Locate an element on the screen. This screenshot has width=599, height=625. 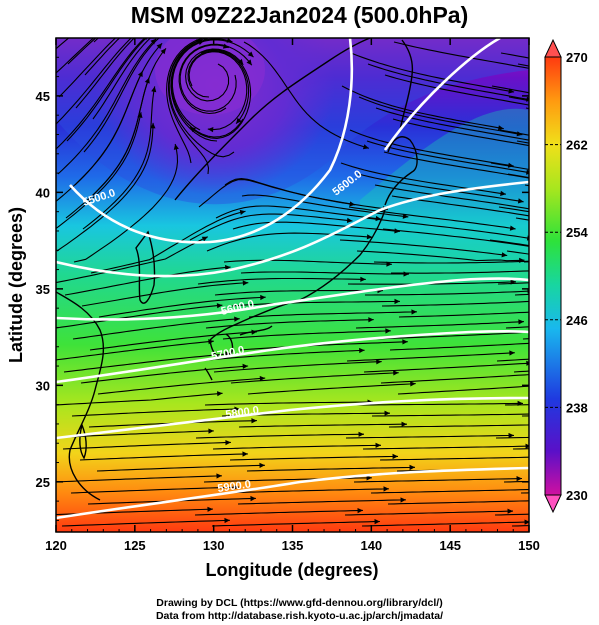
colorbar-gradient is located at coordinates (553, 276).